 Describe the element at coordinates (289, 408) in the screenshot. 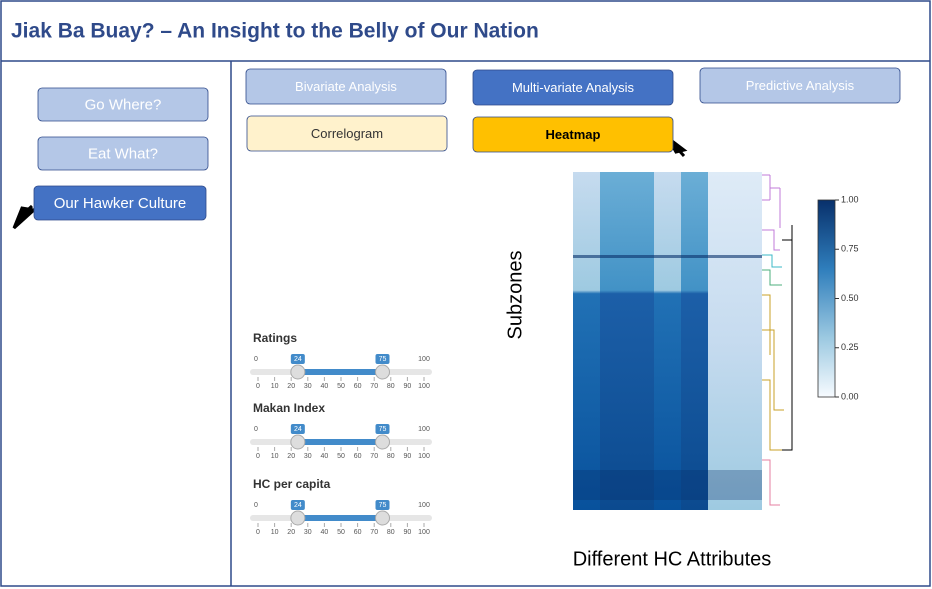

I see `slider-label: Makan Index` at that location.